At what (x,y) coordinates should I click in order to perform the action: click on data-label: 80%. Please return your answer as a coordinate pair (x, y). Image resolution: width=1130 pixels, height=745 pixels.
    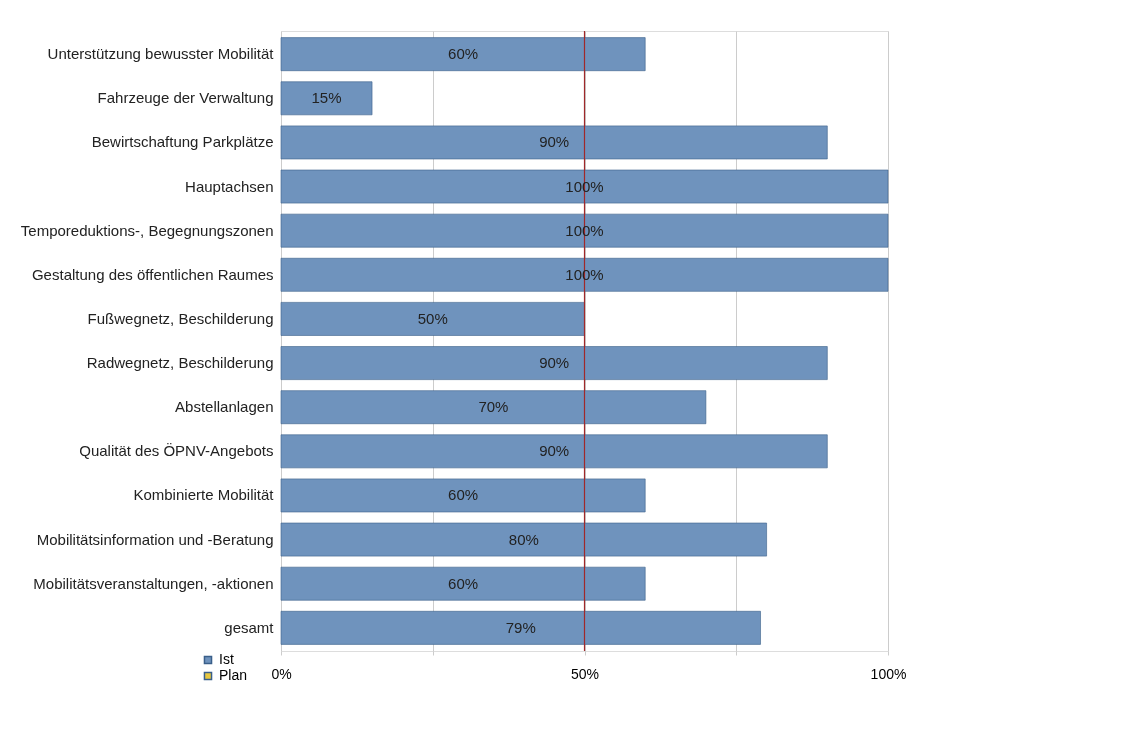
    Looking at the image, I should click on (523, 539).